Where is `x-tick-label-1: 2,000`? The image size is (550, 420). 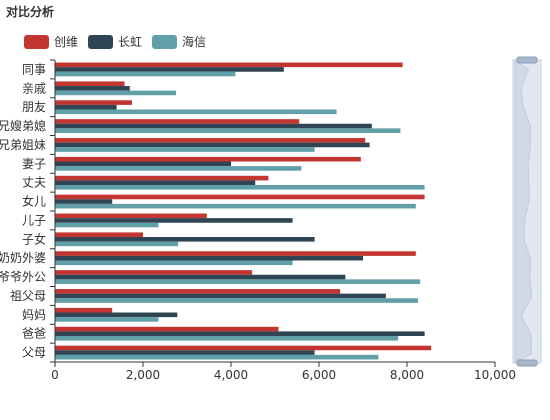 x-tick-label-1: 2,000 is located at coordinates (143, 375).